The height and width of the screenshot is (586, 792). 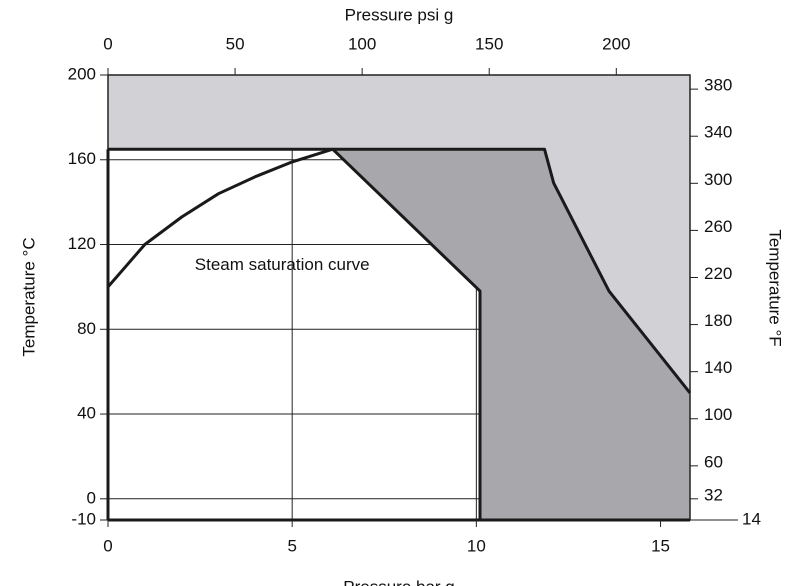 I want to click on x-tick-label: 0, so click(x=107, y=545).